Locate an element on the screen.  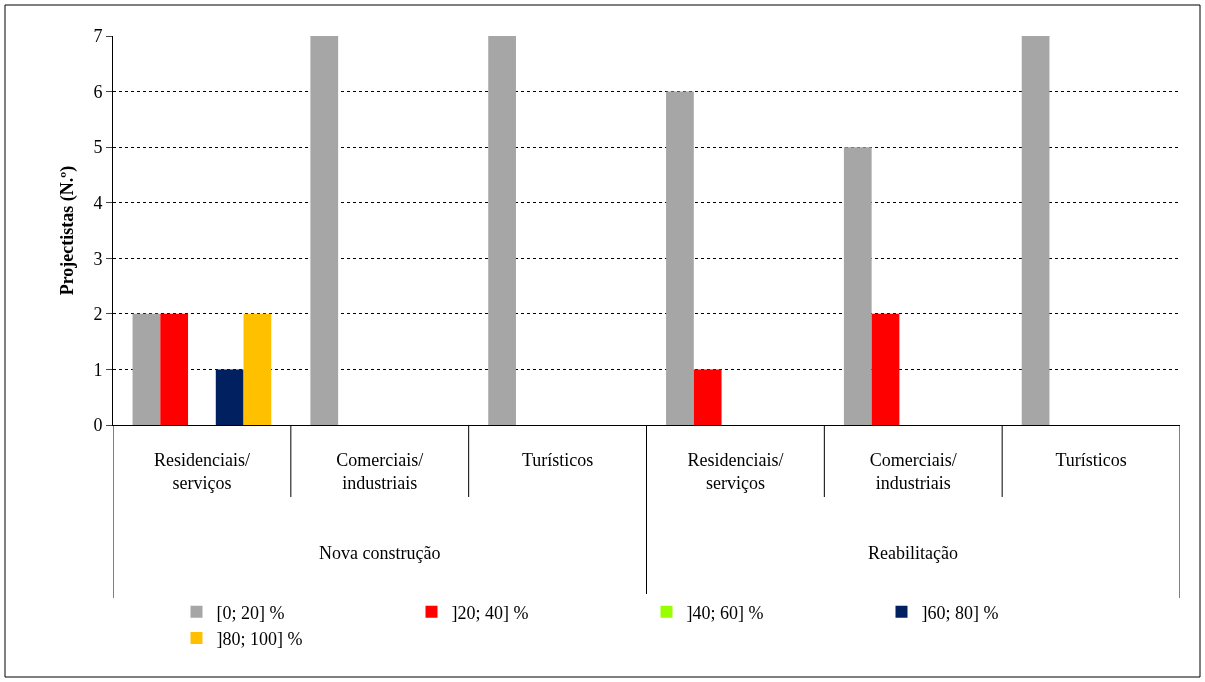
y-tick-label: 1 is located at coordinates (98, 369).